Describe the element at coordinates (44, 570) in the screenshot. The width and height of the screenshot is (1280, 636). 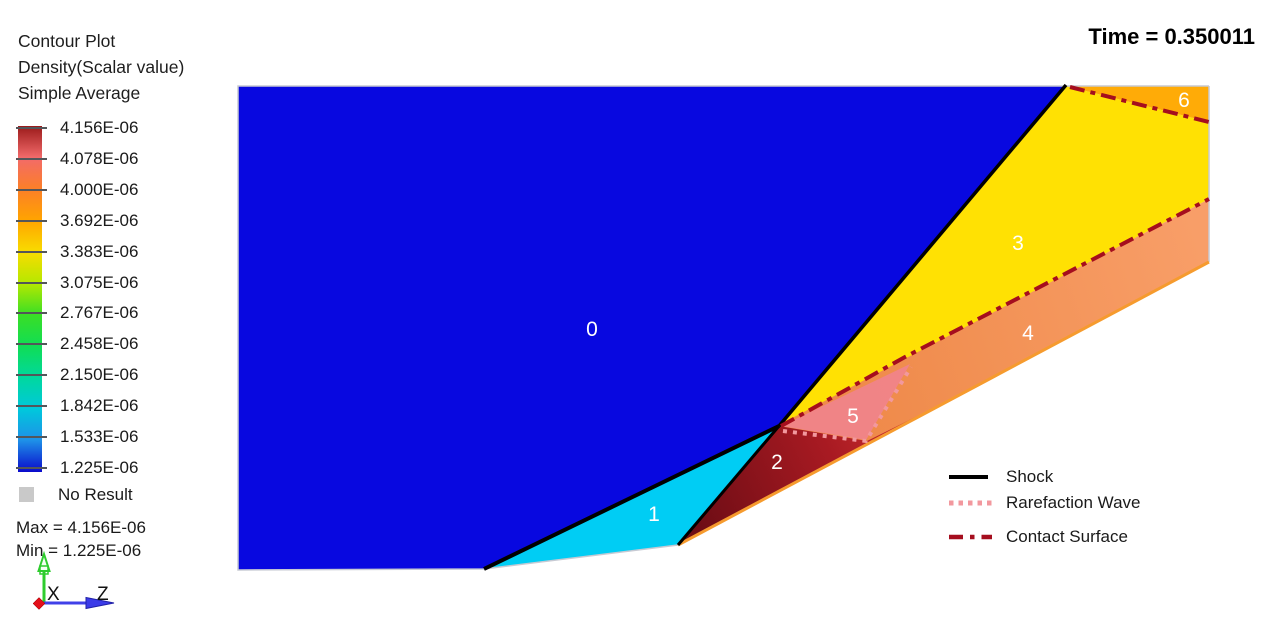
I see `x-axis-square-icon` at that location.